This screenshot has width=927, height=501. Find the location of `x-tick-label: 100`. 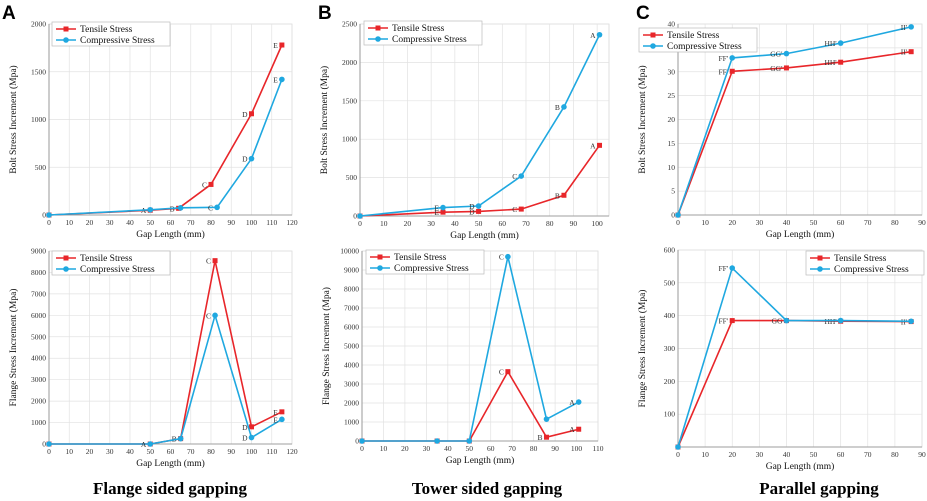

x-tick-label: 100 is located at coordinates (252, 222).